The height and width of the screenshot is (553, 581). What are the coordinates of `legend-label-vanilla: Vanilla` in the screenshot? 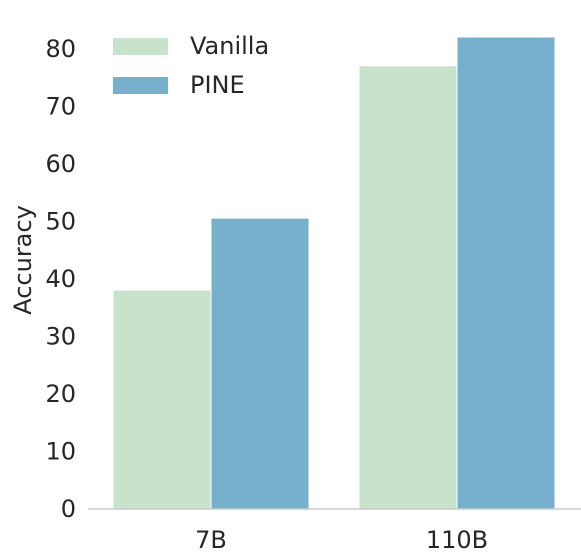 It's located at (229, 46).